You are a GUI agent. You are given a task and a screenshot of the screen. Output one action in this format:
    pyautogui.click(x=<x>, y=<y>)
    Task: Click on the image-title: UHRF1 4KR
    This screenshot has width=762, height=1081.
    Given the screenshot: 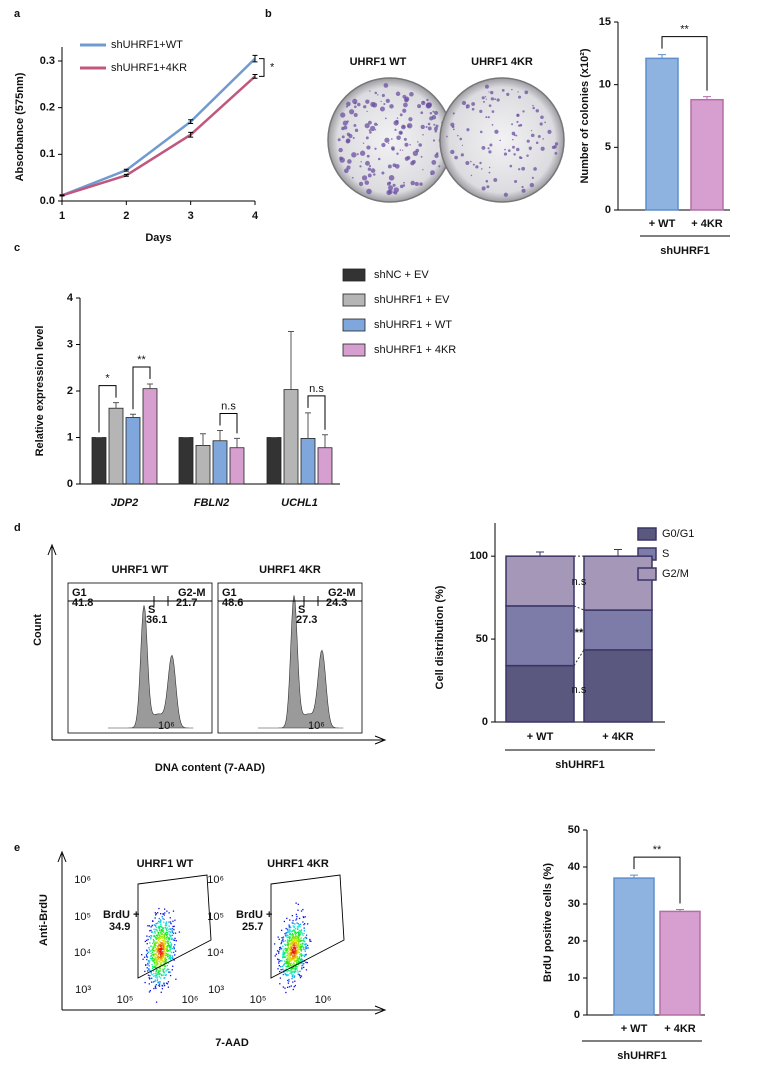 What is the action you would take?
    pyautogui.click(x=298, y=864)
    